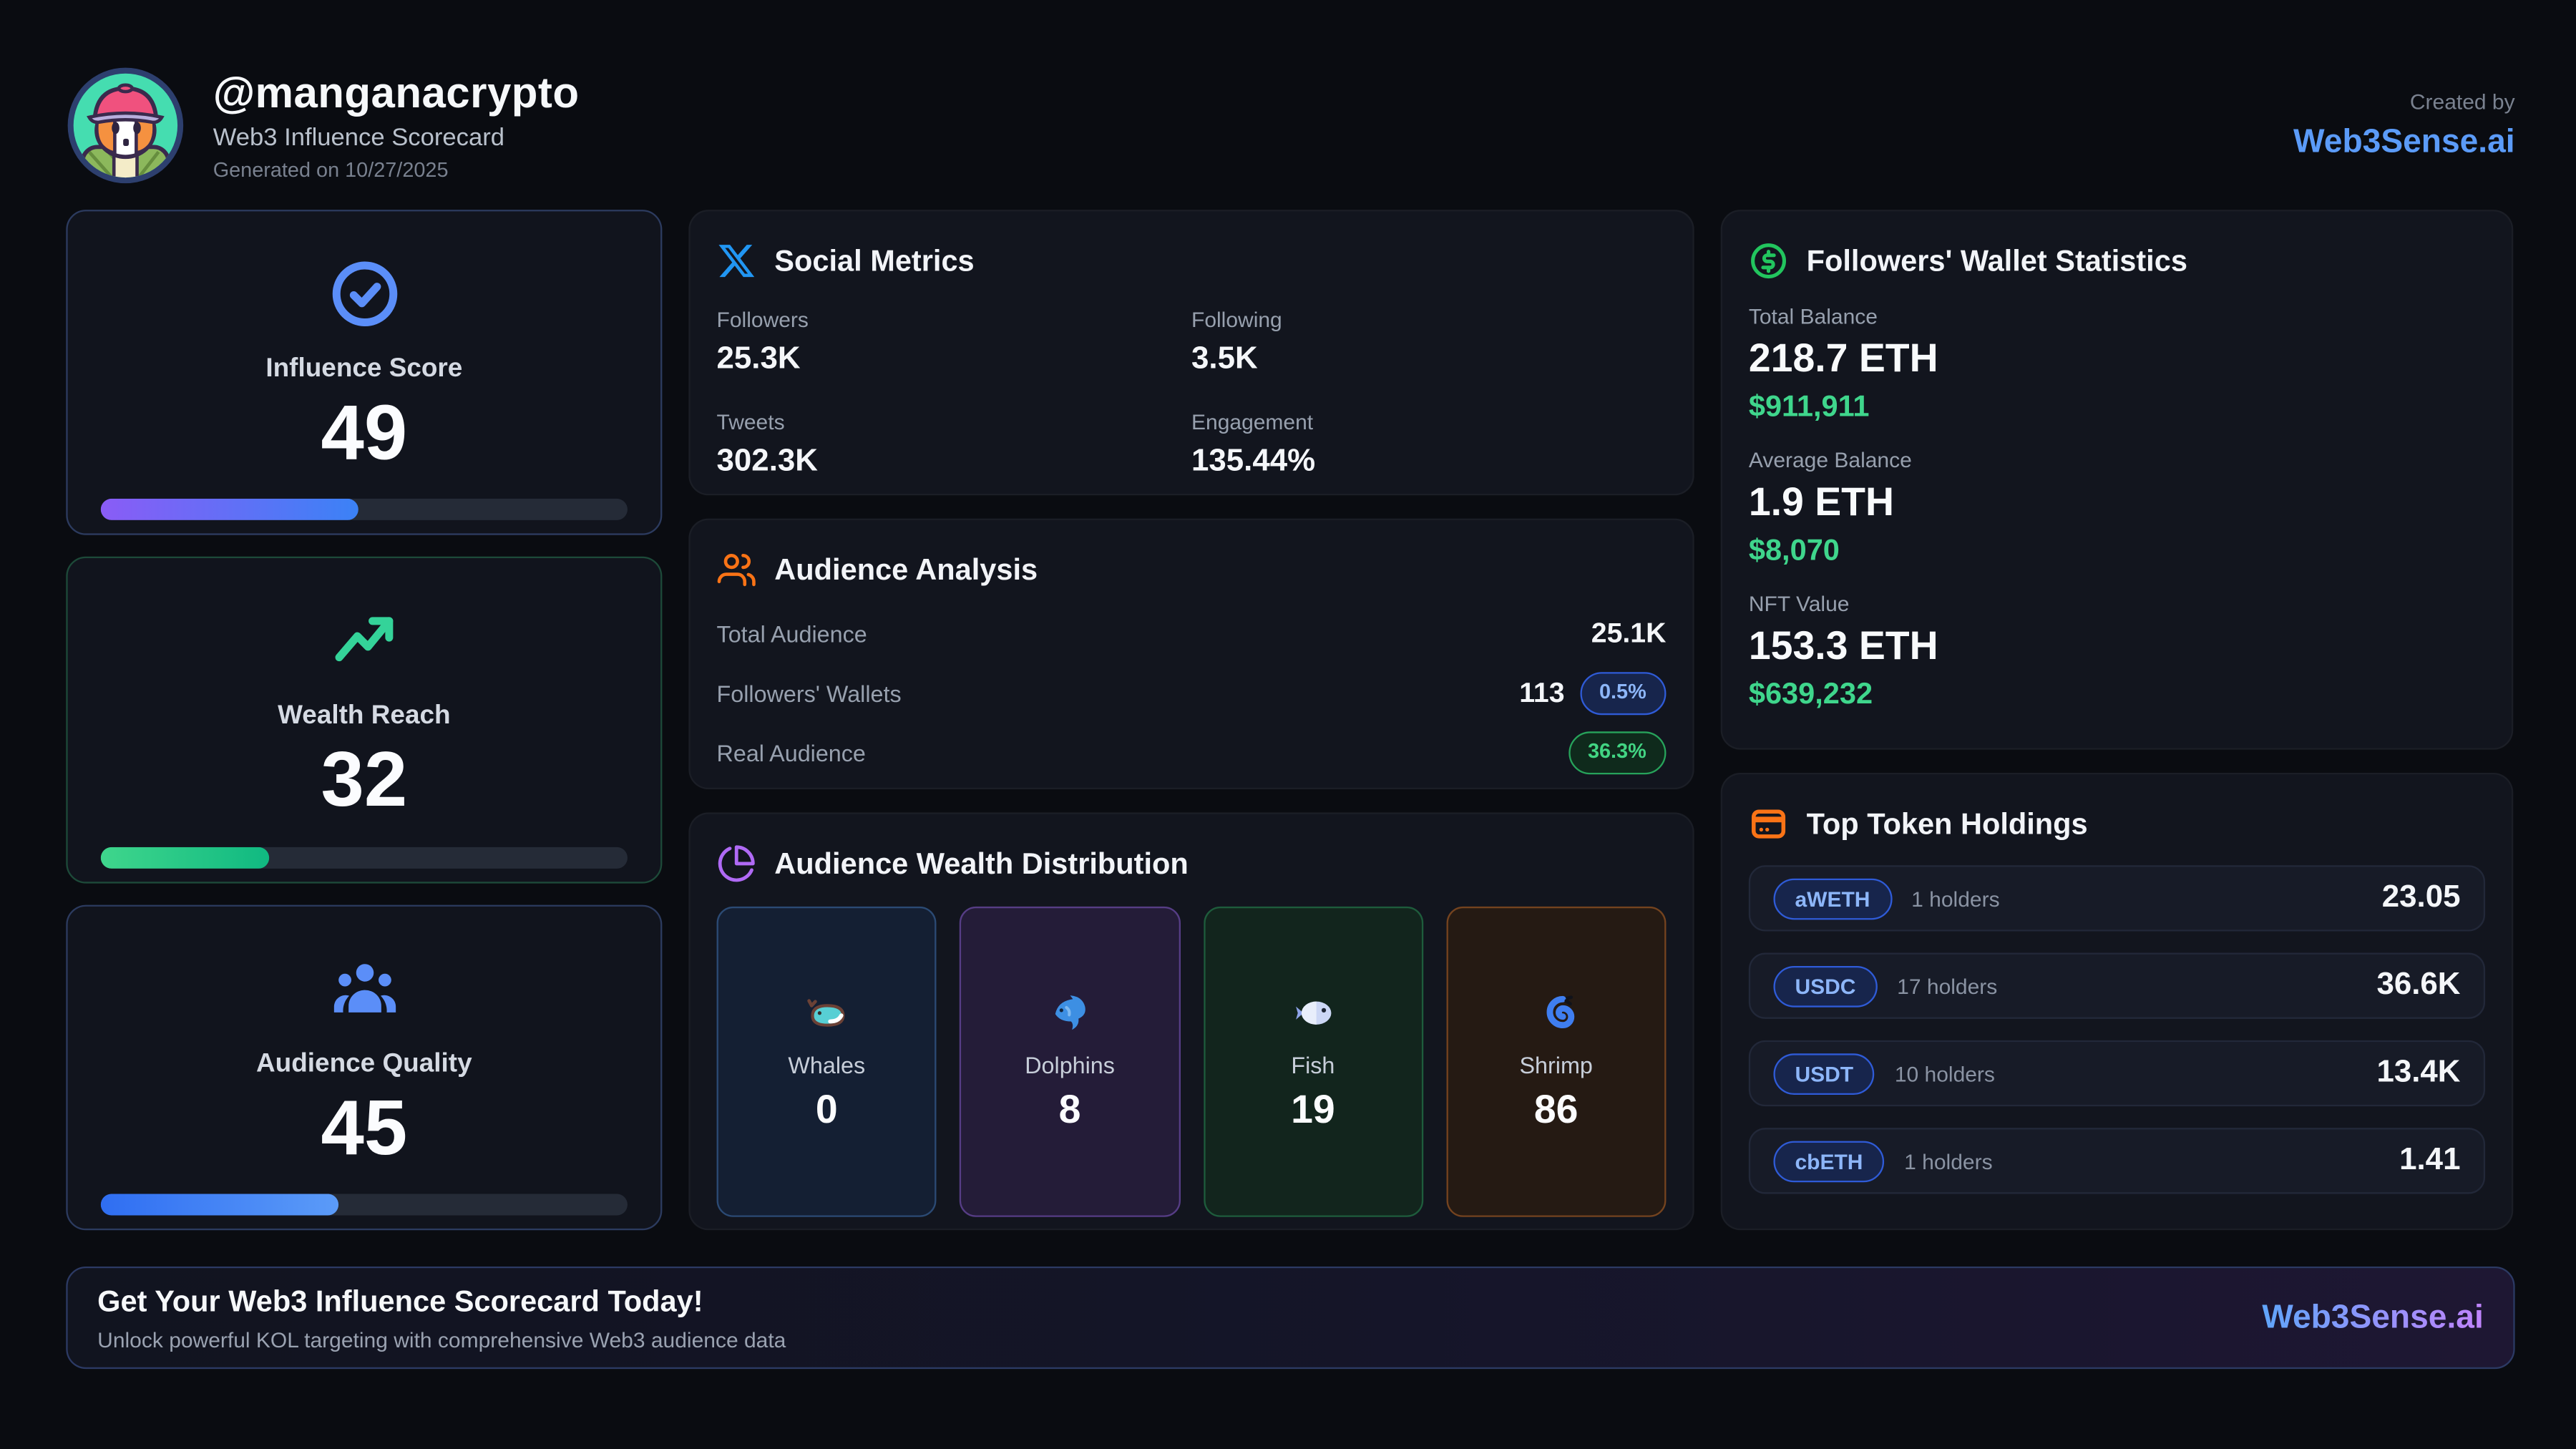 This screenshot has width=2576, height=1449. What do you see at coordinates (1629, 633) in the screenshot?
I see `row-value: 25.1K` at bounding box center [1629, 633].